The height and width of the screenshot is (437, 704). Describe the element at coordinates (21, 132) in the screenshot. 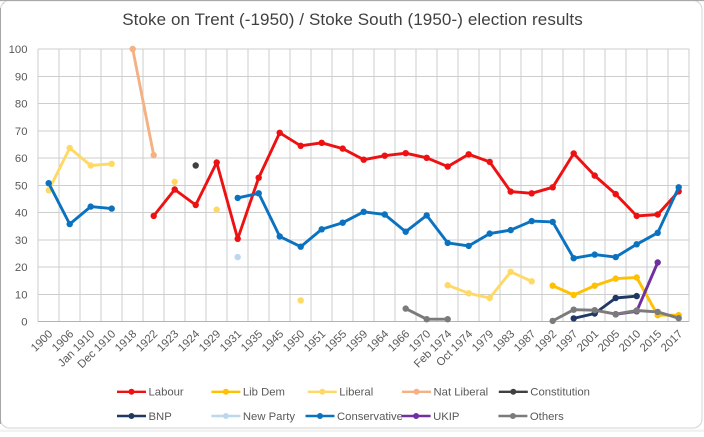

I see `svg-text: 70` at that location.